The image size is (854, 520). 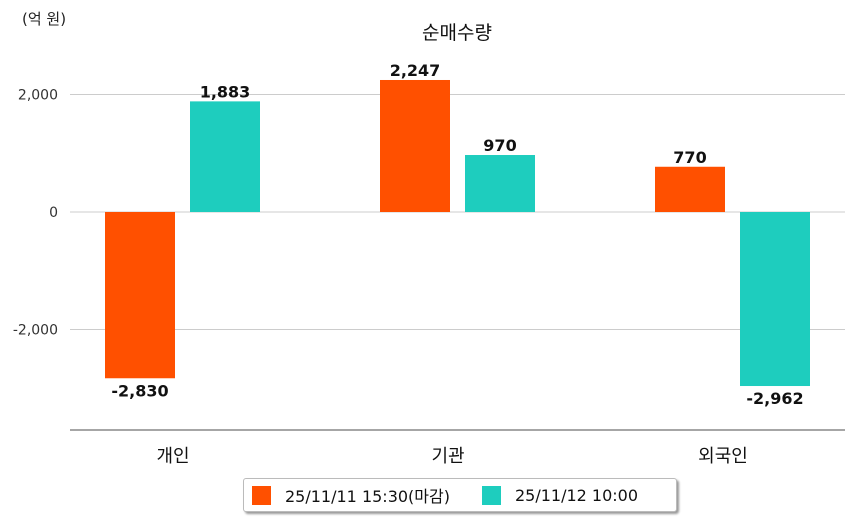 I want to click on data-label: 770, so click(x=689, y=157).